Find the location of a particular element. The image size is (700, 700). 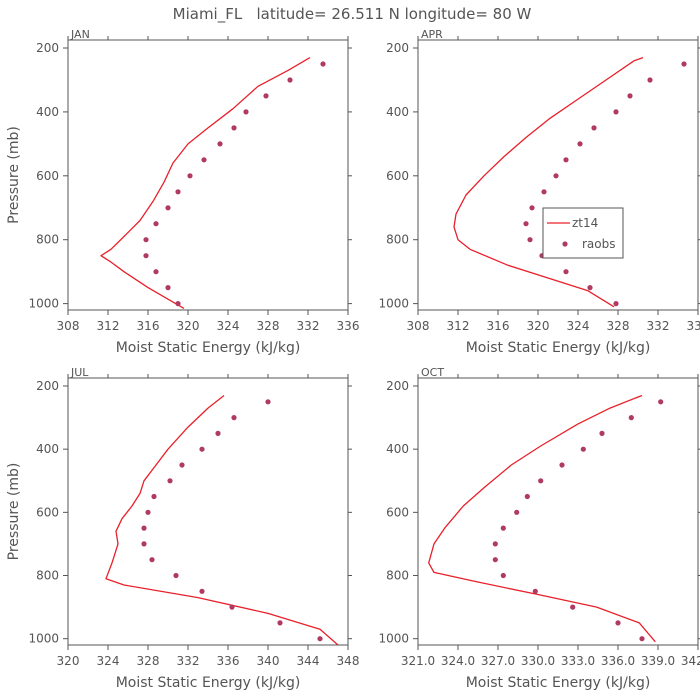

x-tick-label: 316 is located at coordinates (498, 326).